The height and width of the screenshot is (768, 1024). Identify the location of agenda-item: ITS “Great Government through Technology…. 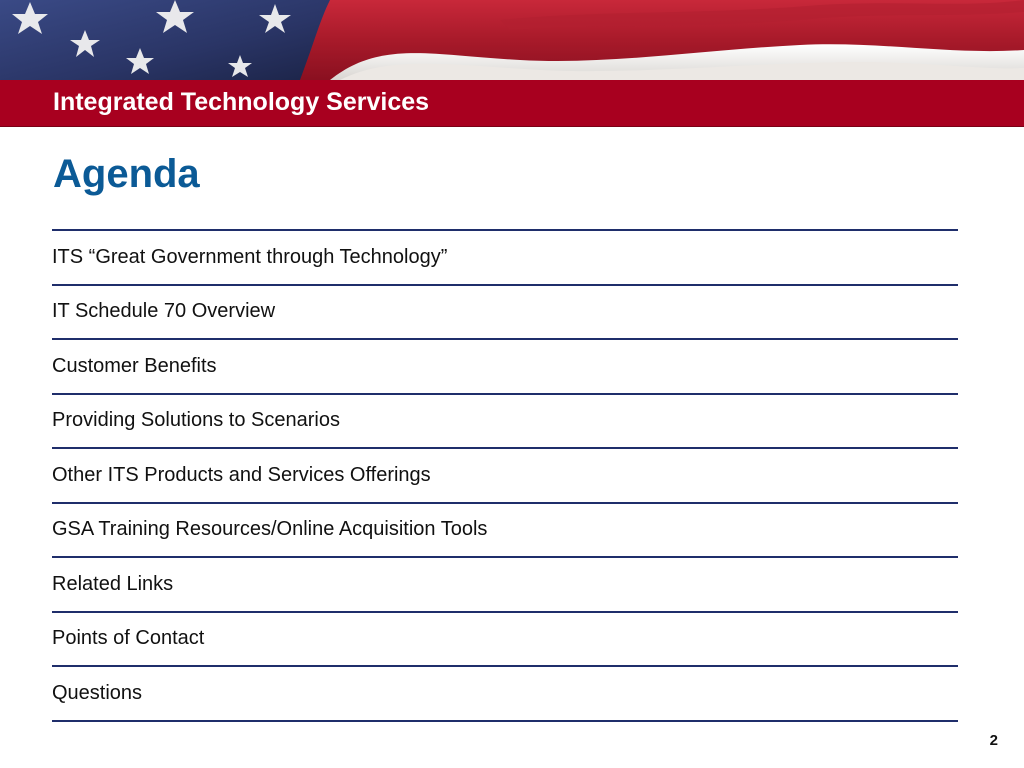
(505, 258).